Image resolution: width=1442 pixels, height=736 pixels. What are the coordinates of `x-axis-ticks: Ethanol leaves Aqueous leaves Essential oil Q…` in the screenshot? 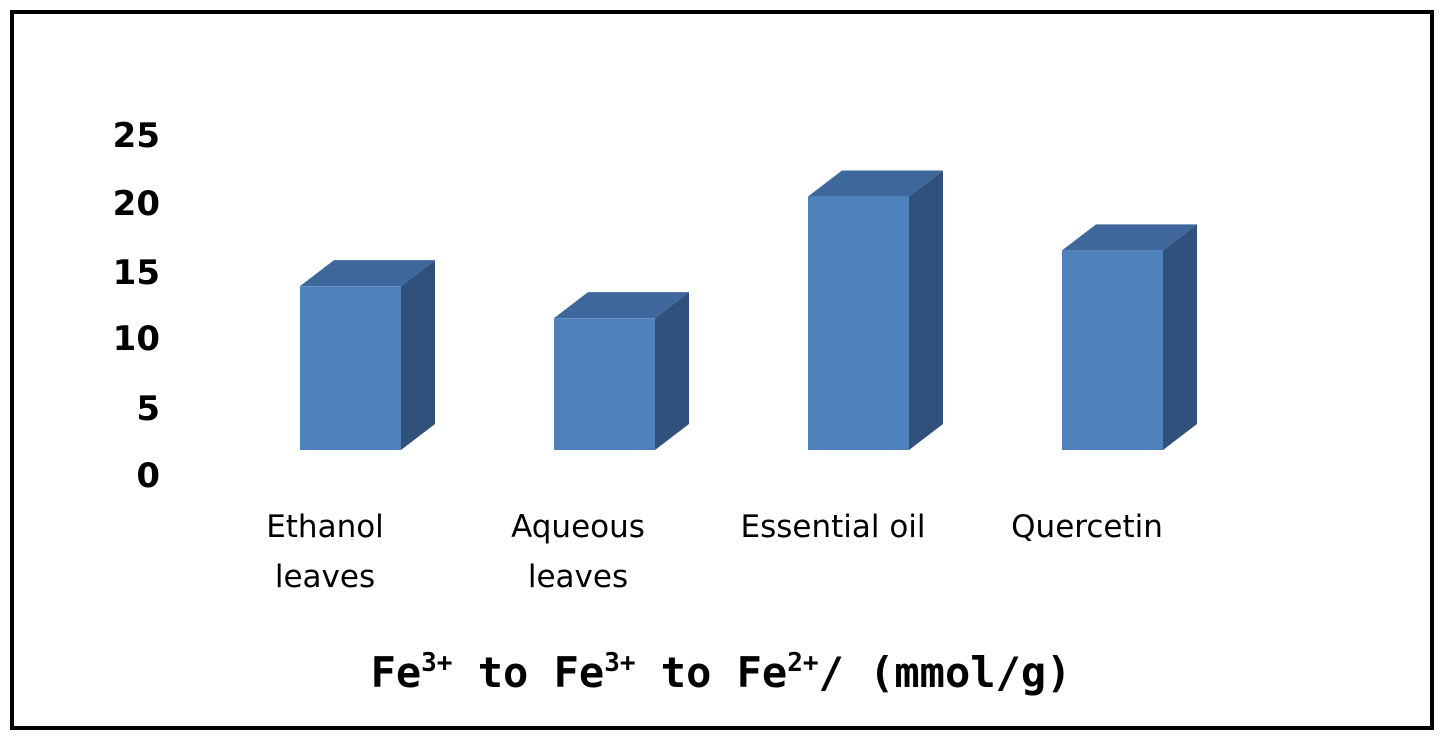 It's located at (714, 552).